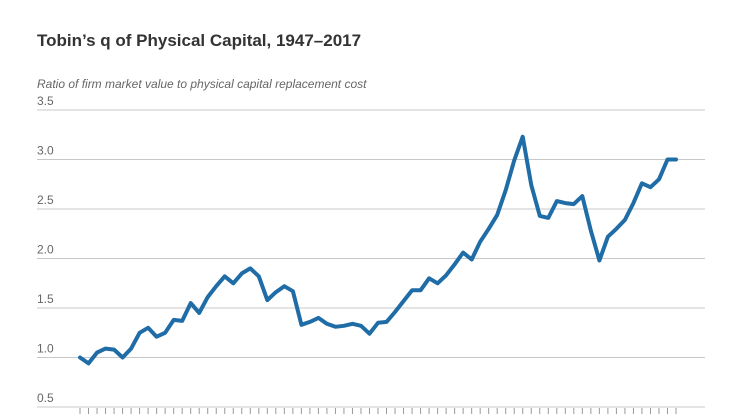 Image resolution: width=736 pixels, height=414 pixels. Describe the element at coordinates (199, 40) in the screenshot. I see `chart-title: Tobin’s q of Physical Capital, 1947–2017` at that location.